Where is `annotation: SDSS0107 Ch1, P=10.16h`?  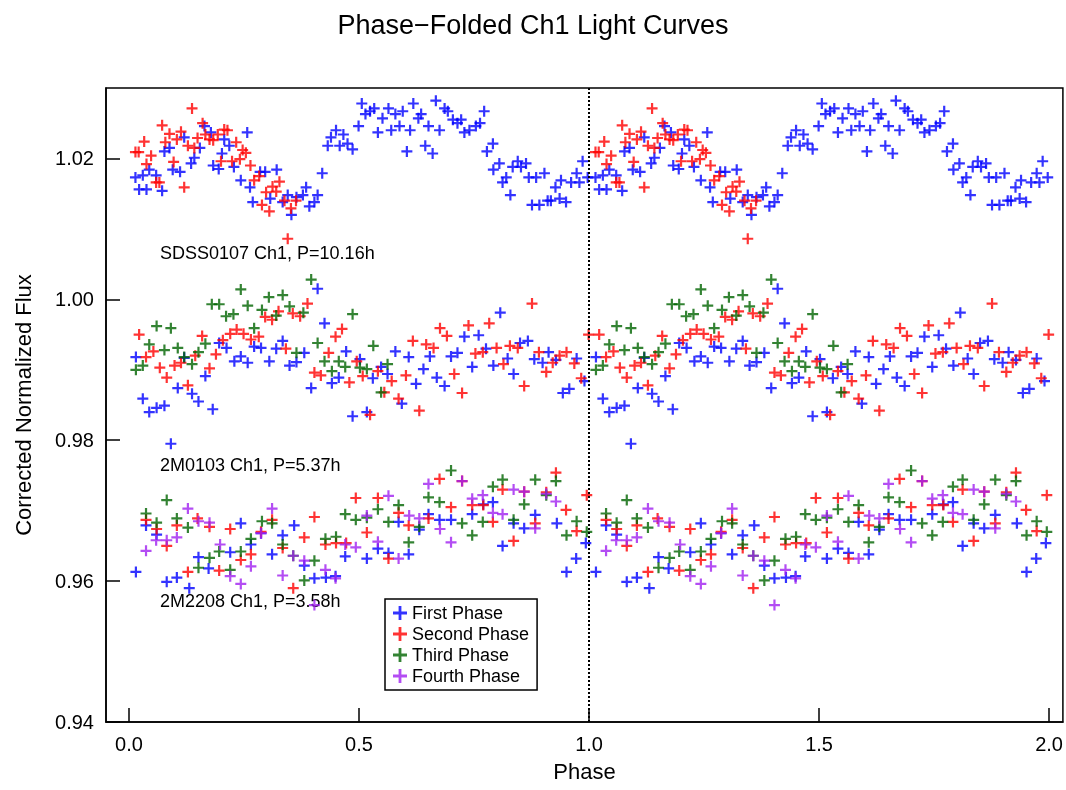 annotation: SDSS0107 Ch1, P=10.16h is located at coordinates (267, 253).